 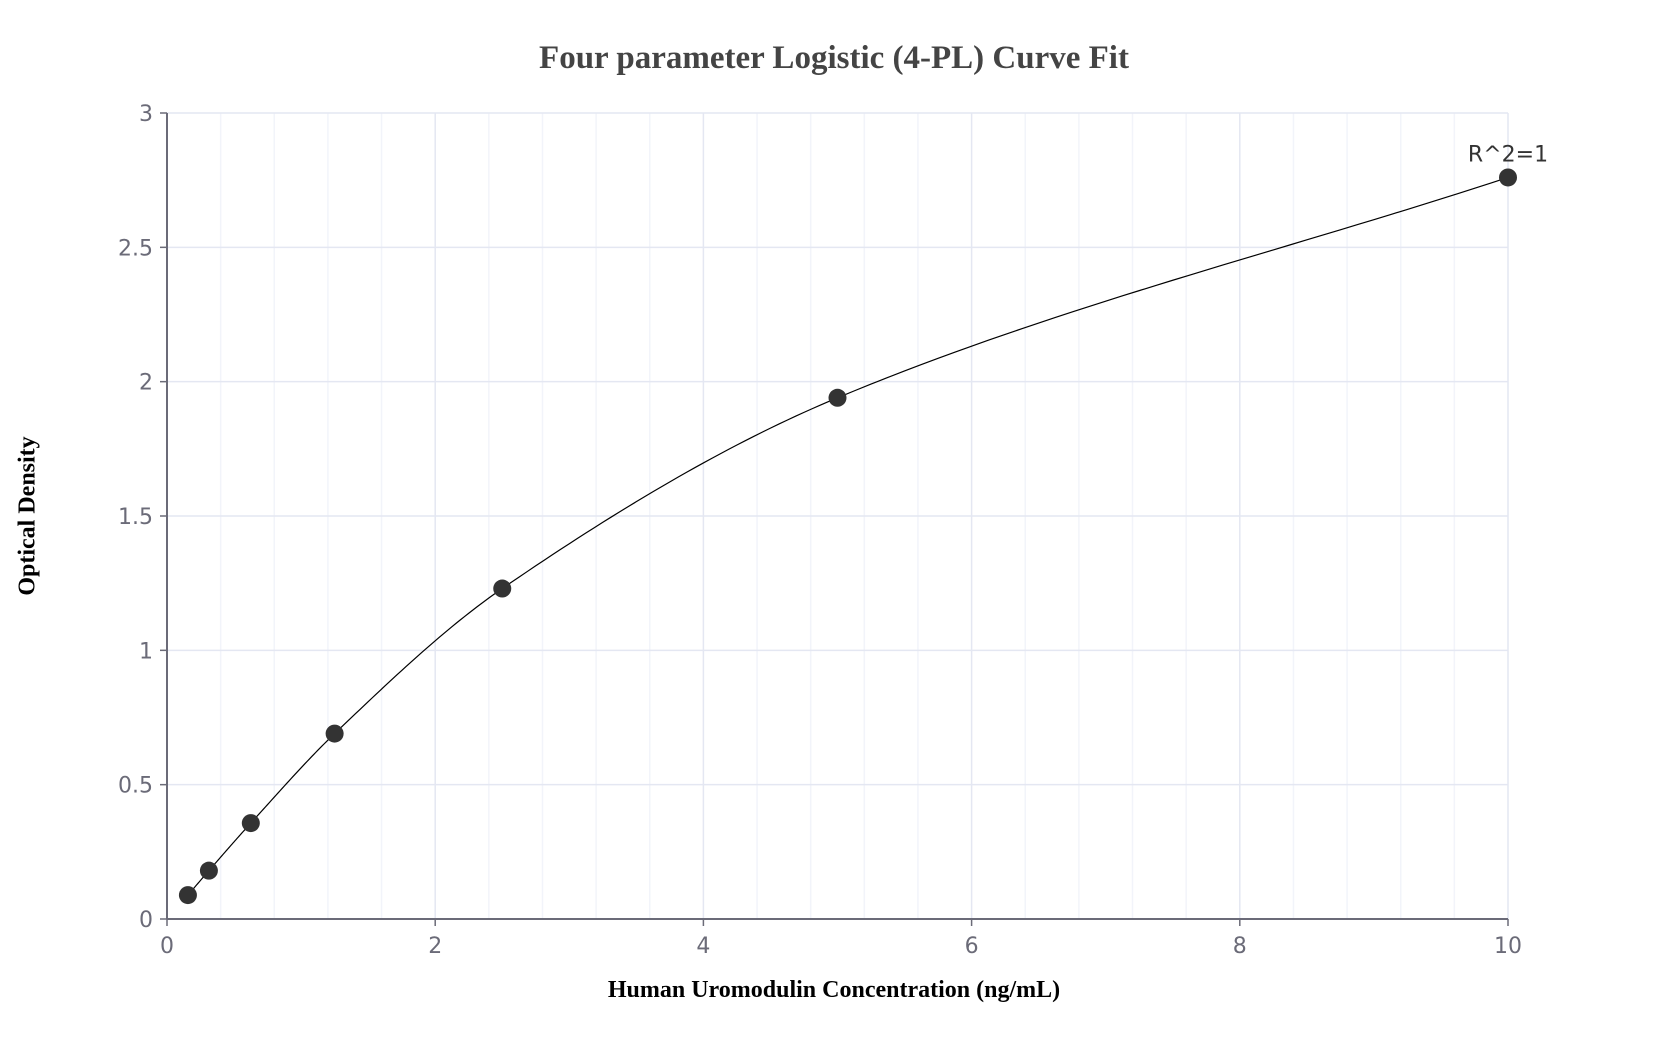 I want to click on y-tick-label: 2, so click(x=146, y=383).